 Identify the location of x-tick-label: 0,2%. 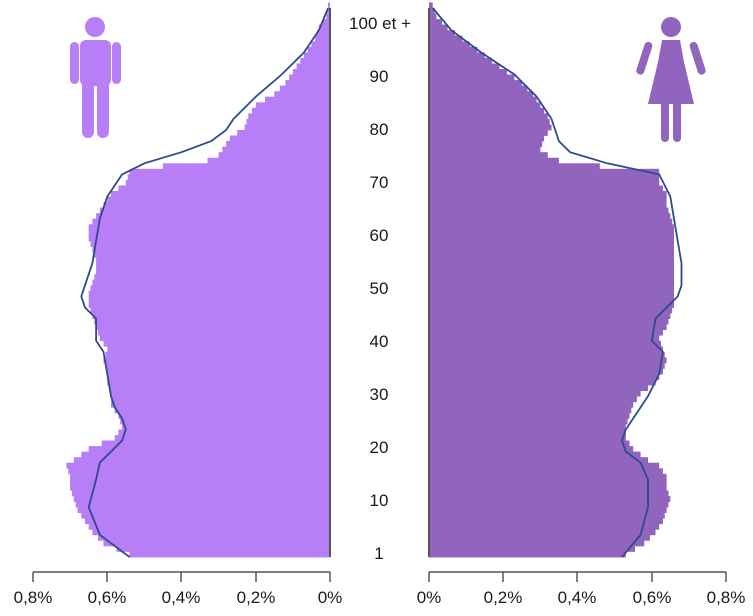
(256, 597).